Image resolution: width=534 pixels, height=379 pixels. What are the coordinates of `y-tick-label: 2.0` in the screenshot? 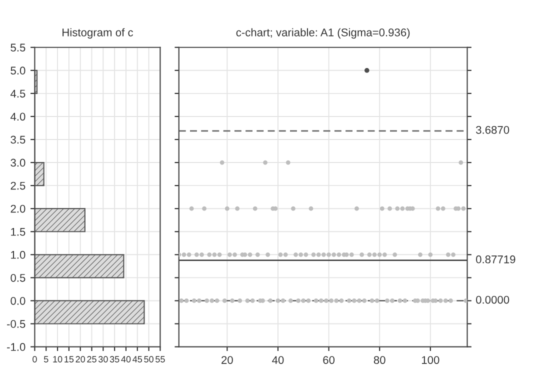 It's located at (18, 208).